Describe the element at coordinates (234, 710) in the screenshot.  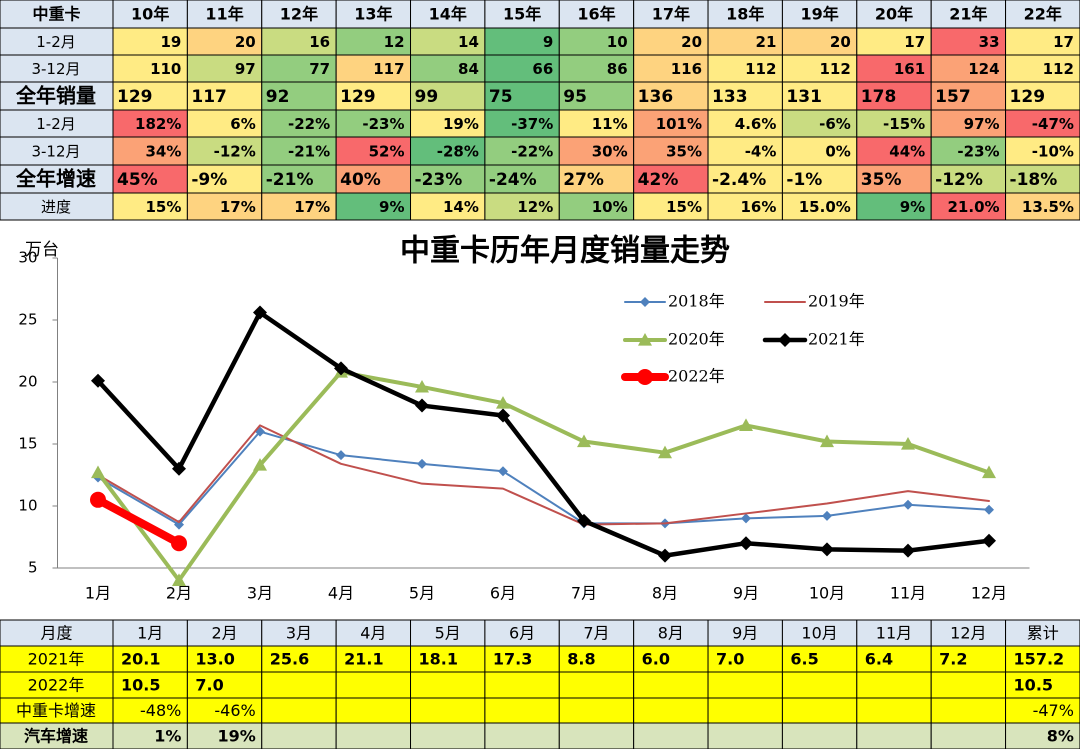
I see `cell-text: -46%` at that location.